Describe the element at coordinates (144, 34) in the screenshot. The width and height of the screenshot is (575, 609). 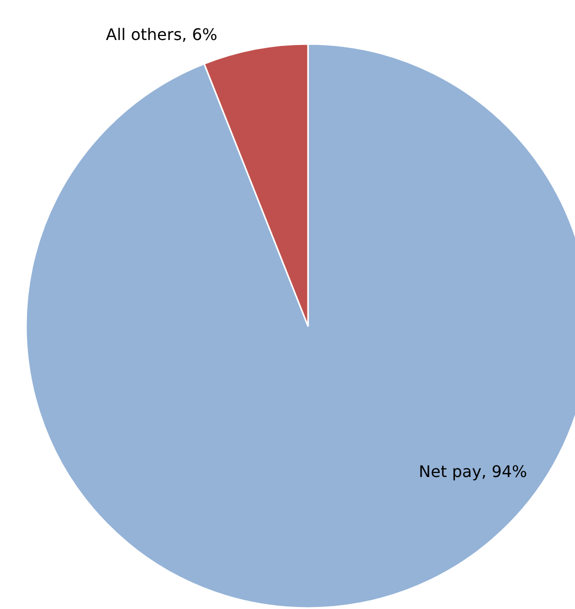
I see `slice-label: All others` at that location.